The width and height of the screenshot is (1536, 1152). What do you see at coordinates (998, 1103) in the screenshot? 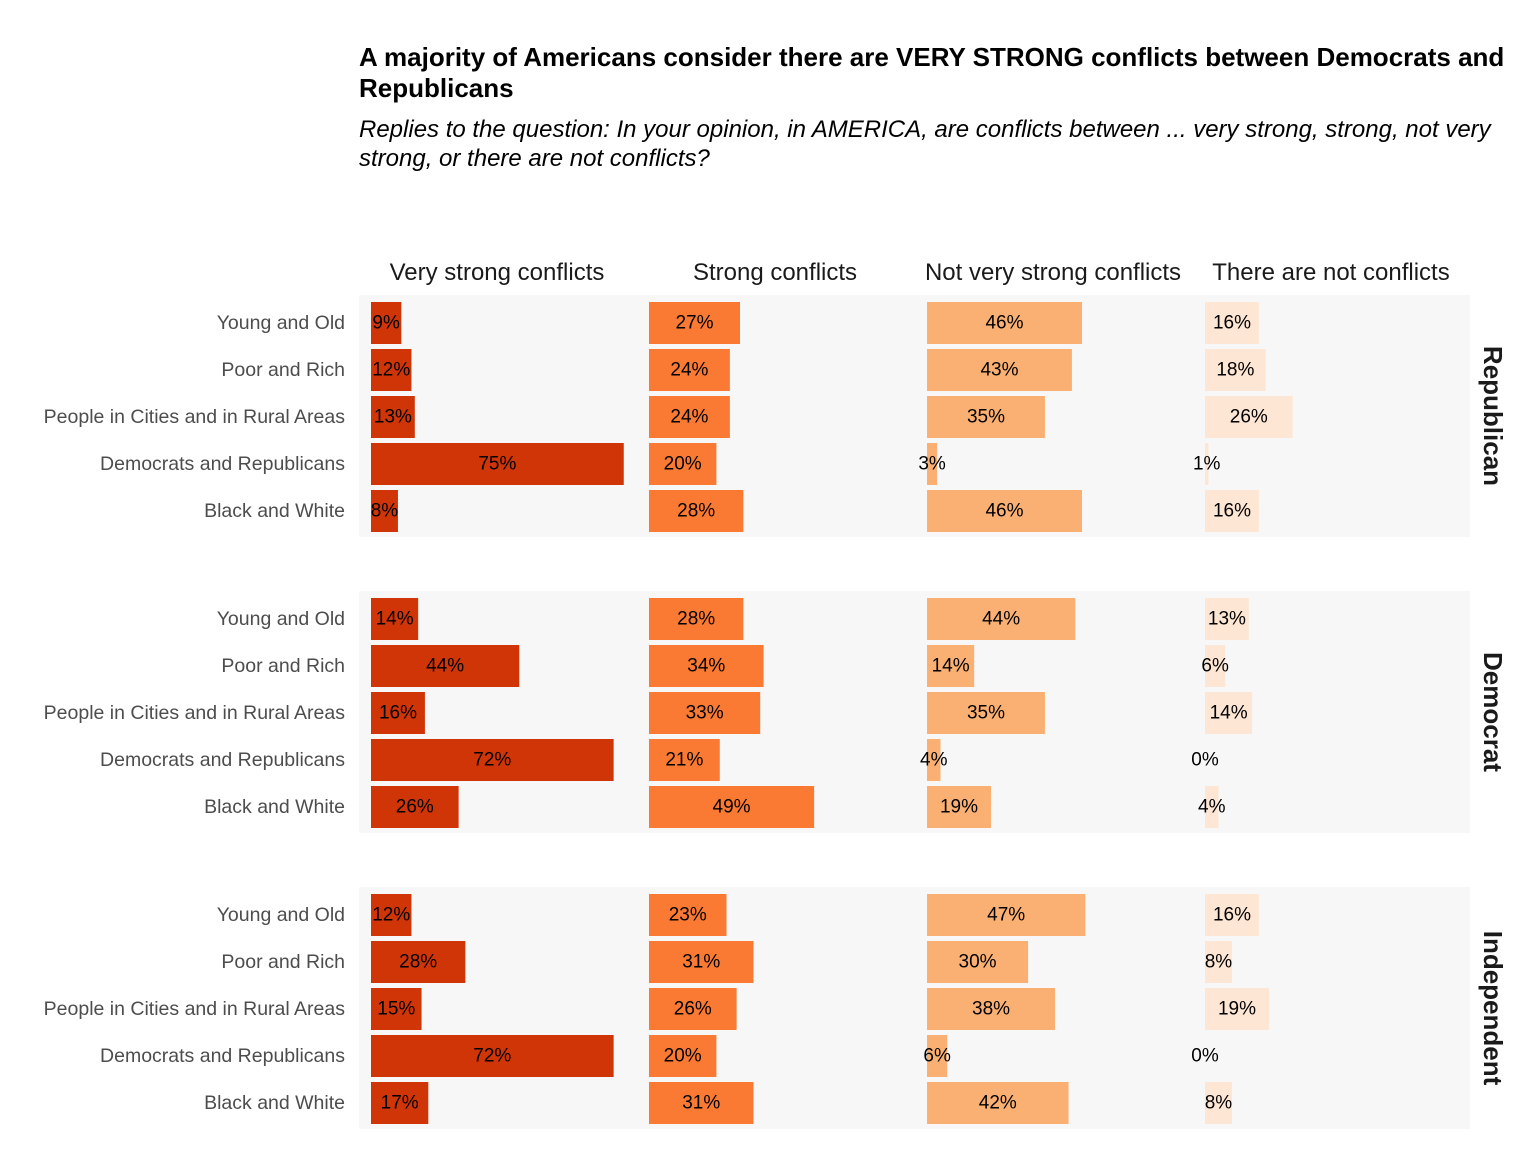
I see `data-label: 42%` at bounding box center [998, 1103].